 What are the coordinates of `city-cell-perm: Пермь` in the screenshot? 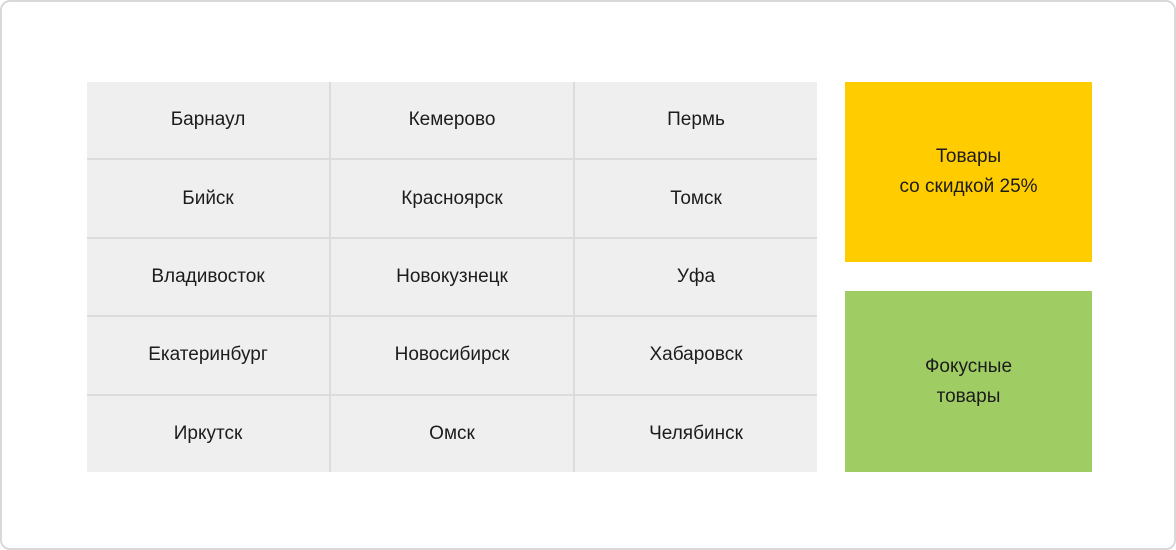 It's located at (696, 120).